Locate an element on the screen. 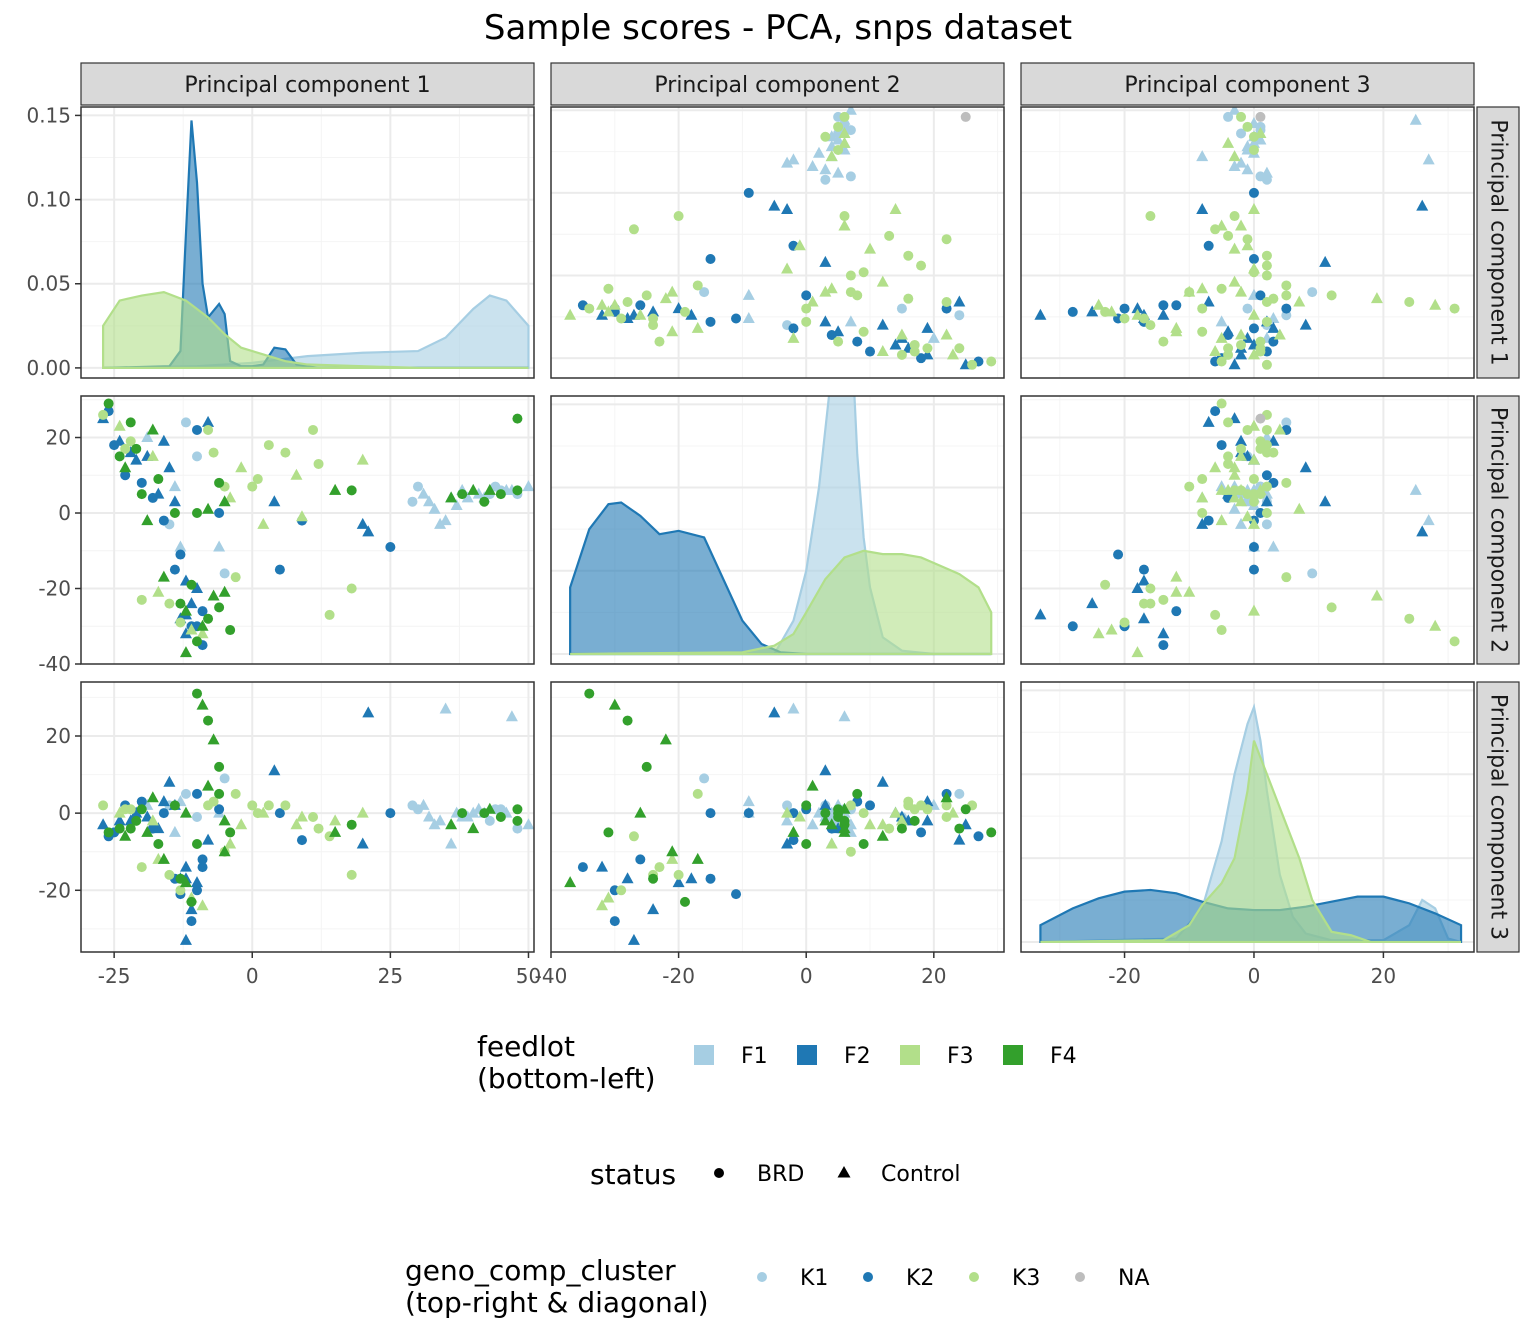 Image resolution: width=1536 pixels, height=1344 pixels. panel-content is located at coordinates (307, 530).